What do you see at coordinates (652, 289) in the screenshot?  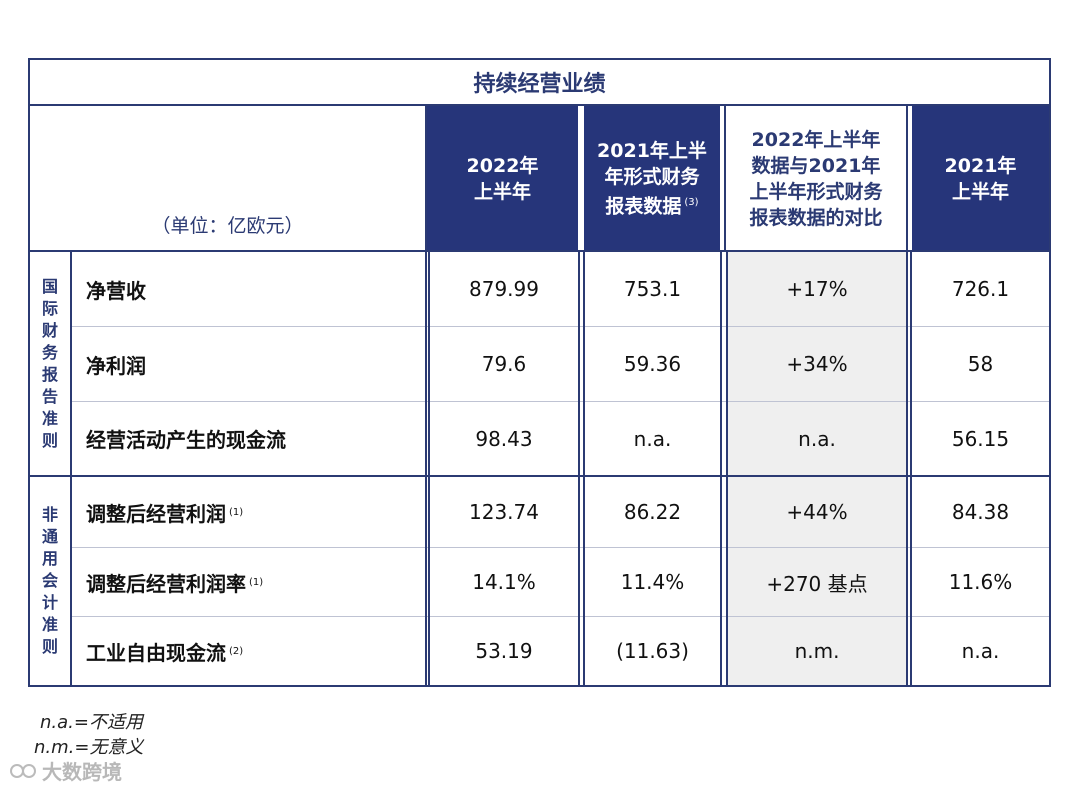 I see `cell-value: 753.1` at bounding box center [652, 289].